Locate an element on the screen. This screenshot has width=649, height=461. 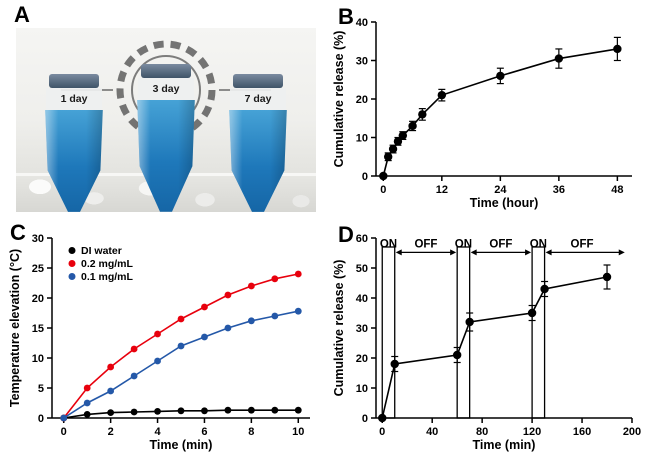
svg-text: 24 is located at coordinates (500, 190).